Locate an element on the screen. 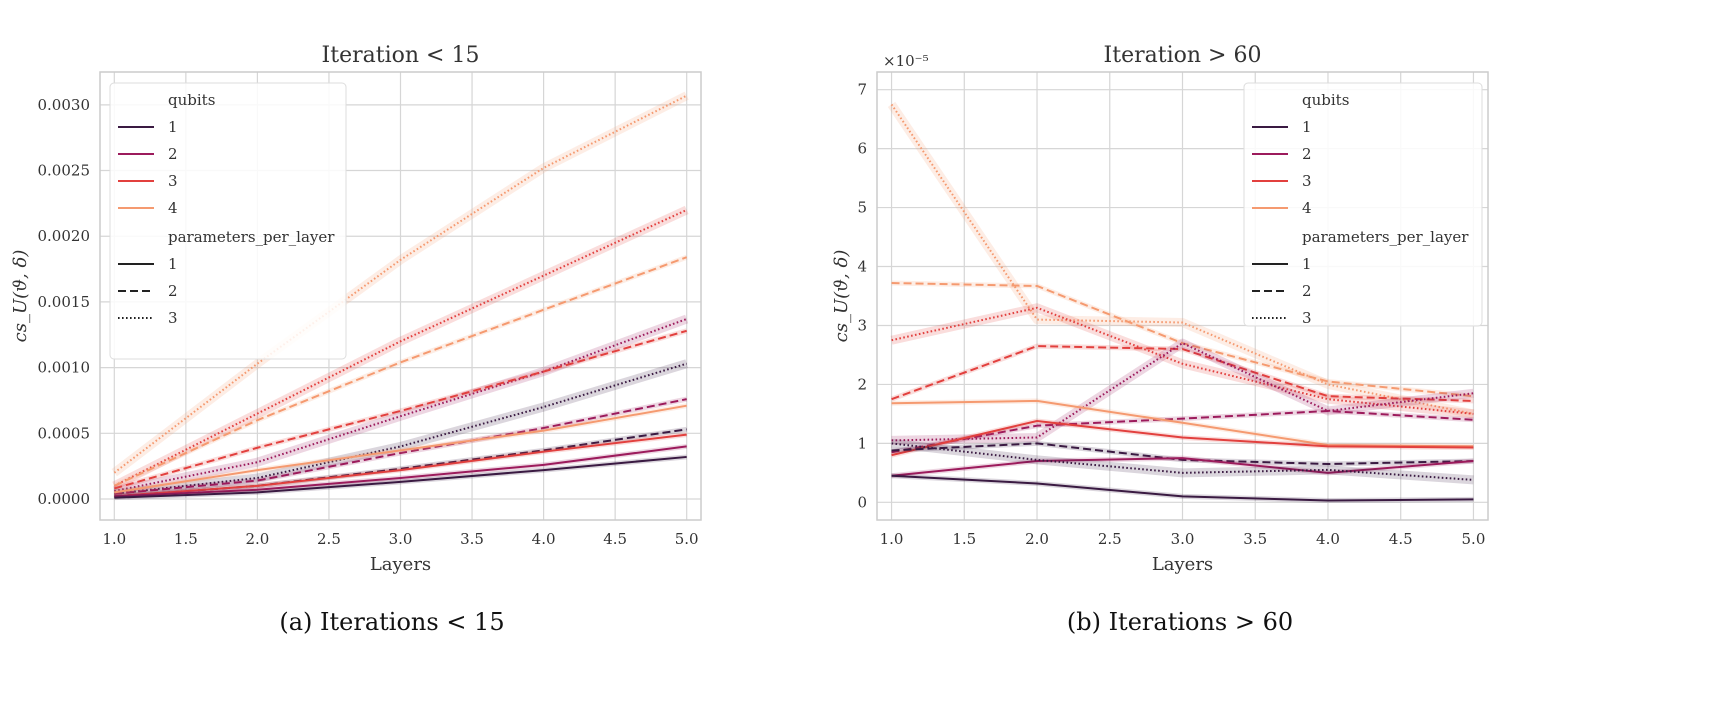 The height and width of the screenshot is (706, 1732). y-tick-label: 0.0000 is located at coordinates (64, 499).